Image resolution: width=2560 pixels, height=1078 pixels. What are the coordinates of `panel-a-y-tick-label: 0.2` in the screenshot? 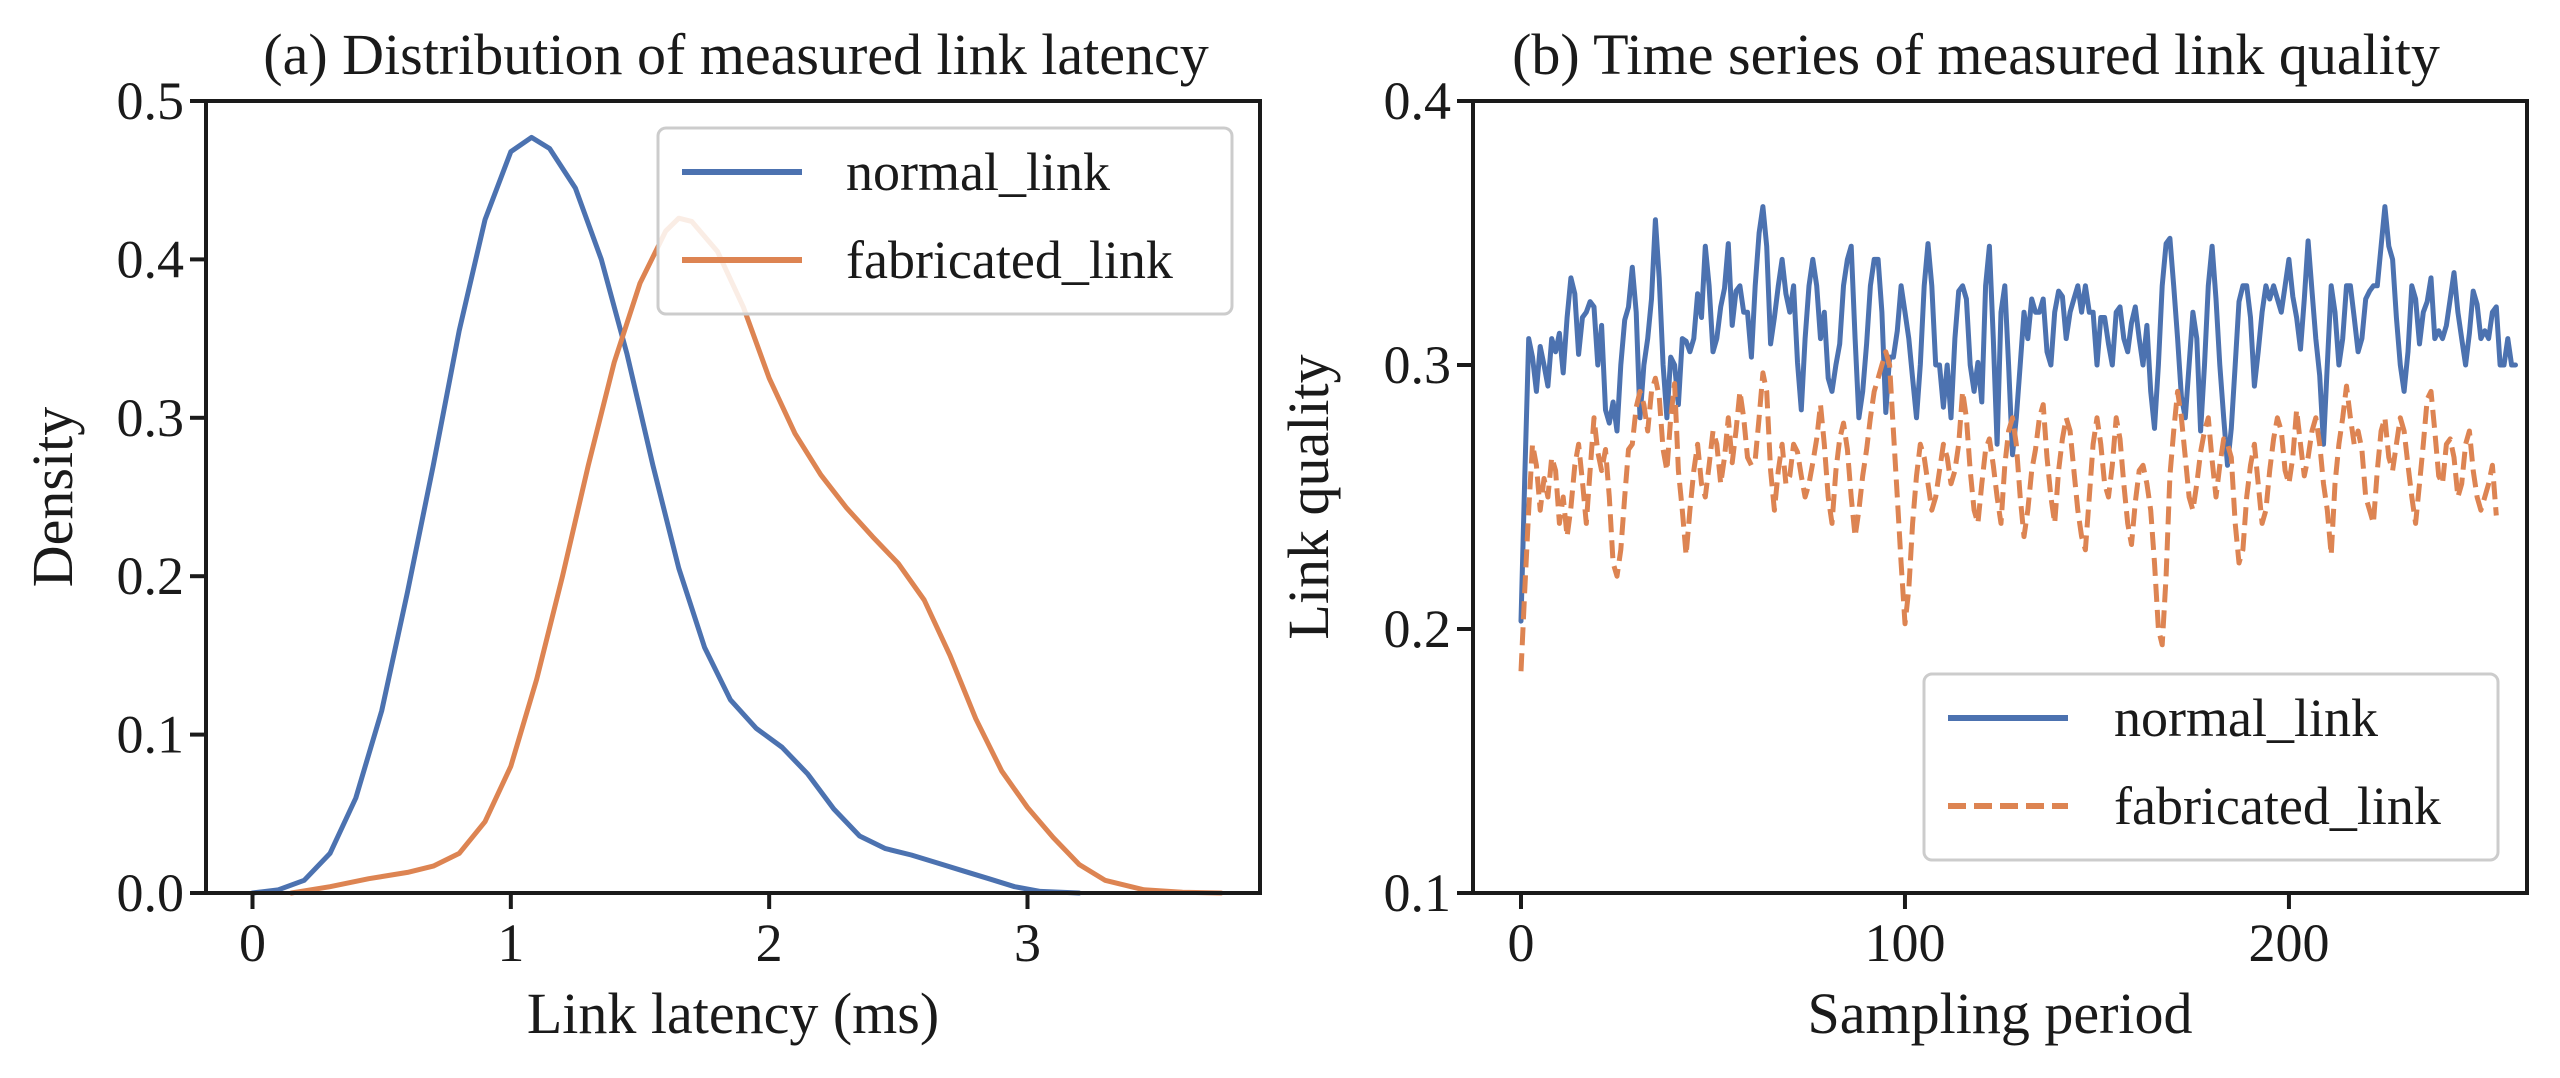 It's located at (151, 576).